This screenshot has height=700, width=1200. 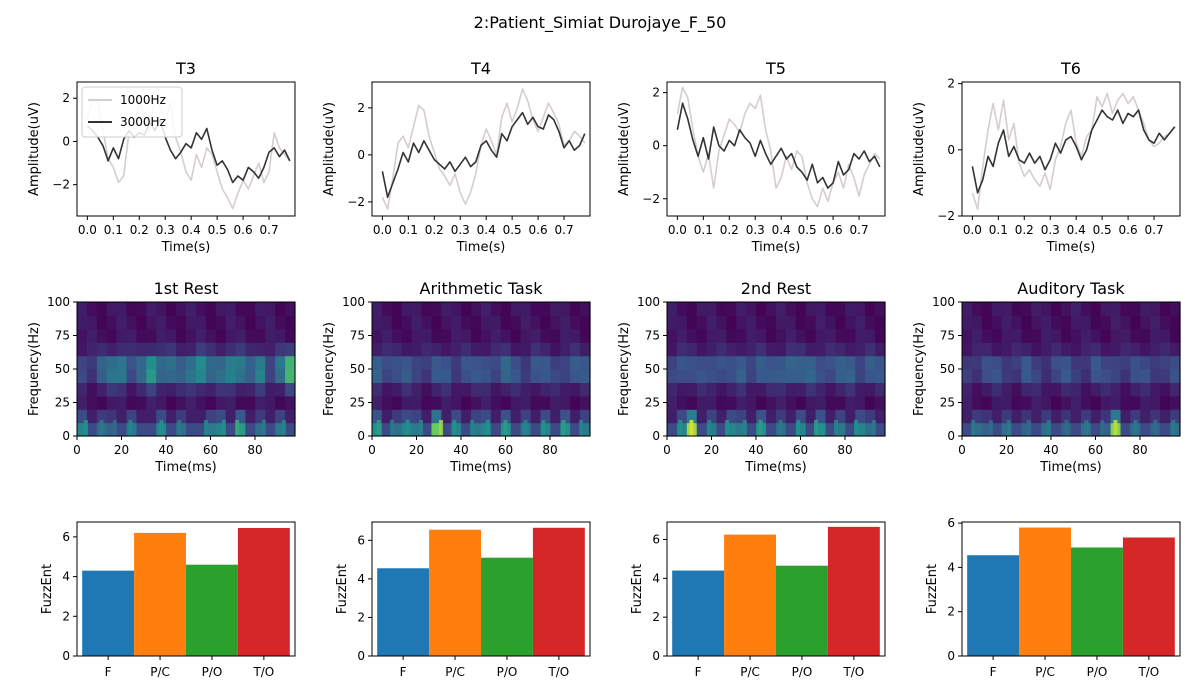 I want to click on x-tick-label: 0.6, so click(x=1128, y=230).